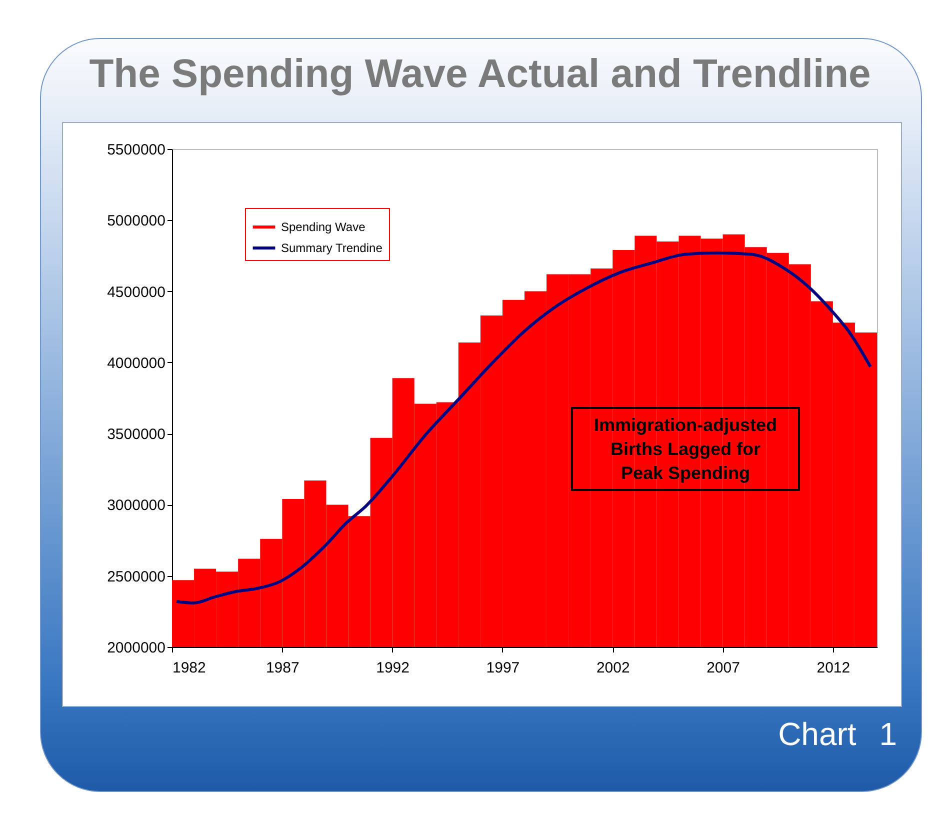 The width and height of the screenshot is (941, 828). I want to click on y-tick-label: 2500000, so click(136, 577).